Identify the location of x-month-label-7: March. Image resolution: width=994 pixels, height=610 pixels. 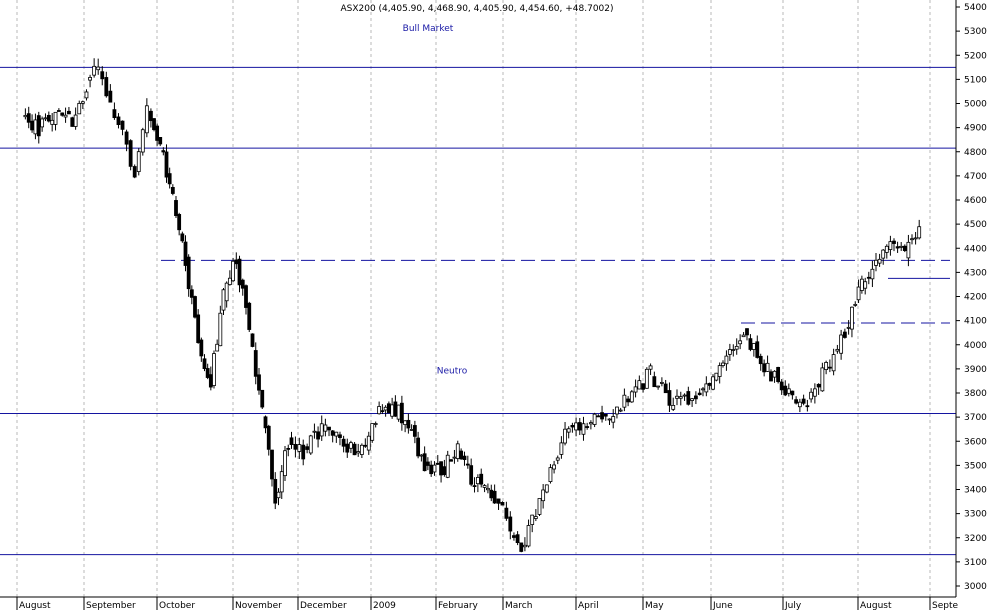
(518, 605).